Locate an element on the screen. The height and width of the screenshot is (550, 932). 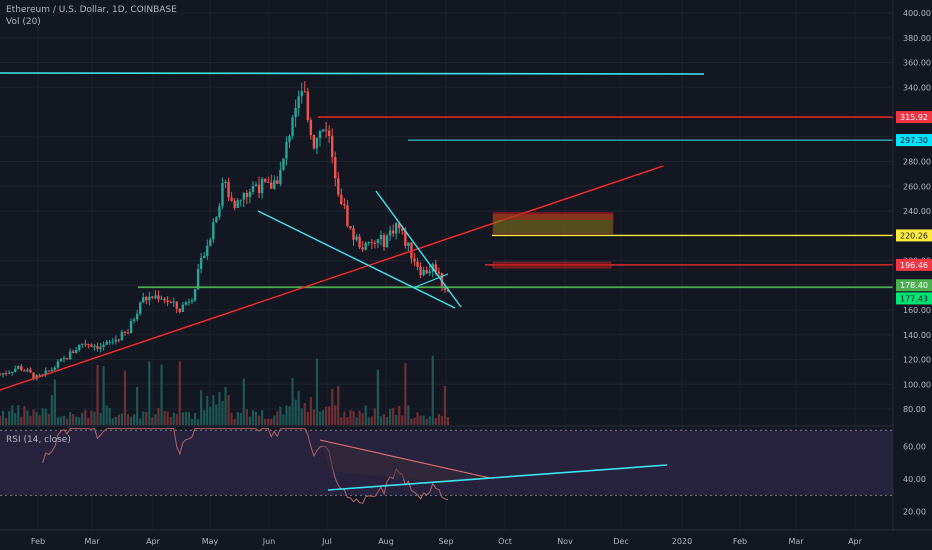
rsi-tick-label: 20.00 is located at coordinates (914, 512).